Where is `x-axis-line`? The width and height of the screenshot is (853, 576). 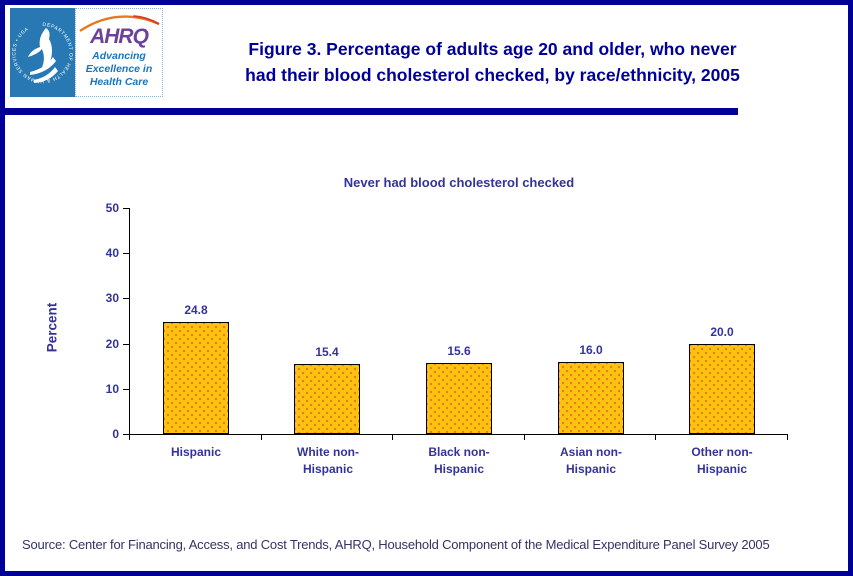 x-axis-line is located at coordinates (458, 434).